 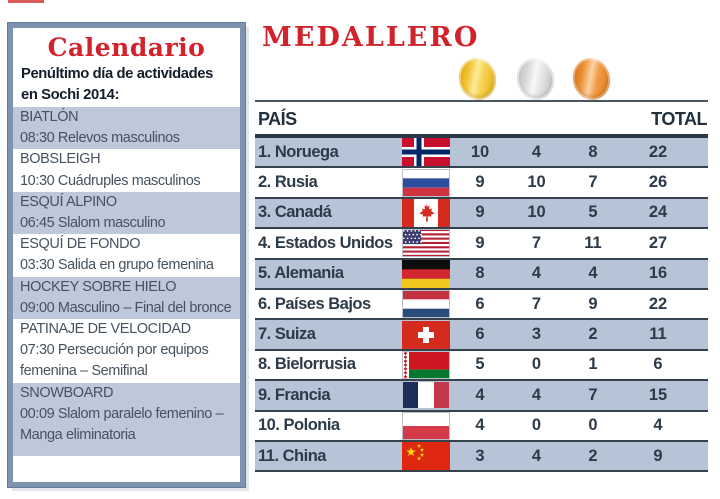 I want to click on silver-count: 3, so click(x=536, y=334).